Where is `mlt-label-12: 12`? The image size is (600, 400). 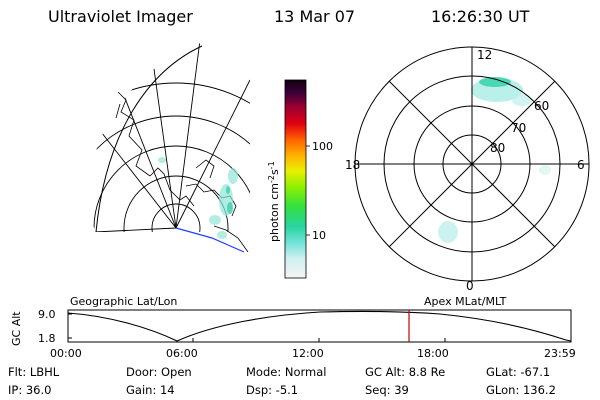
mlt-label-12: 12 is located at coordinates (484, 55).